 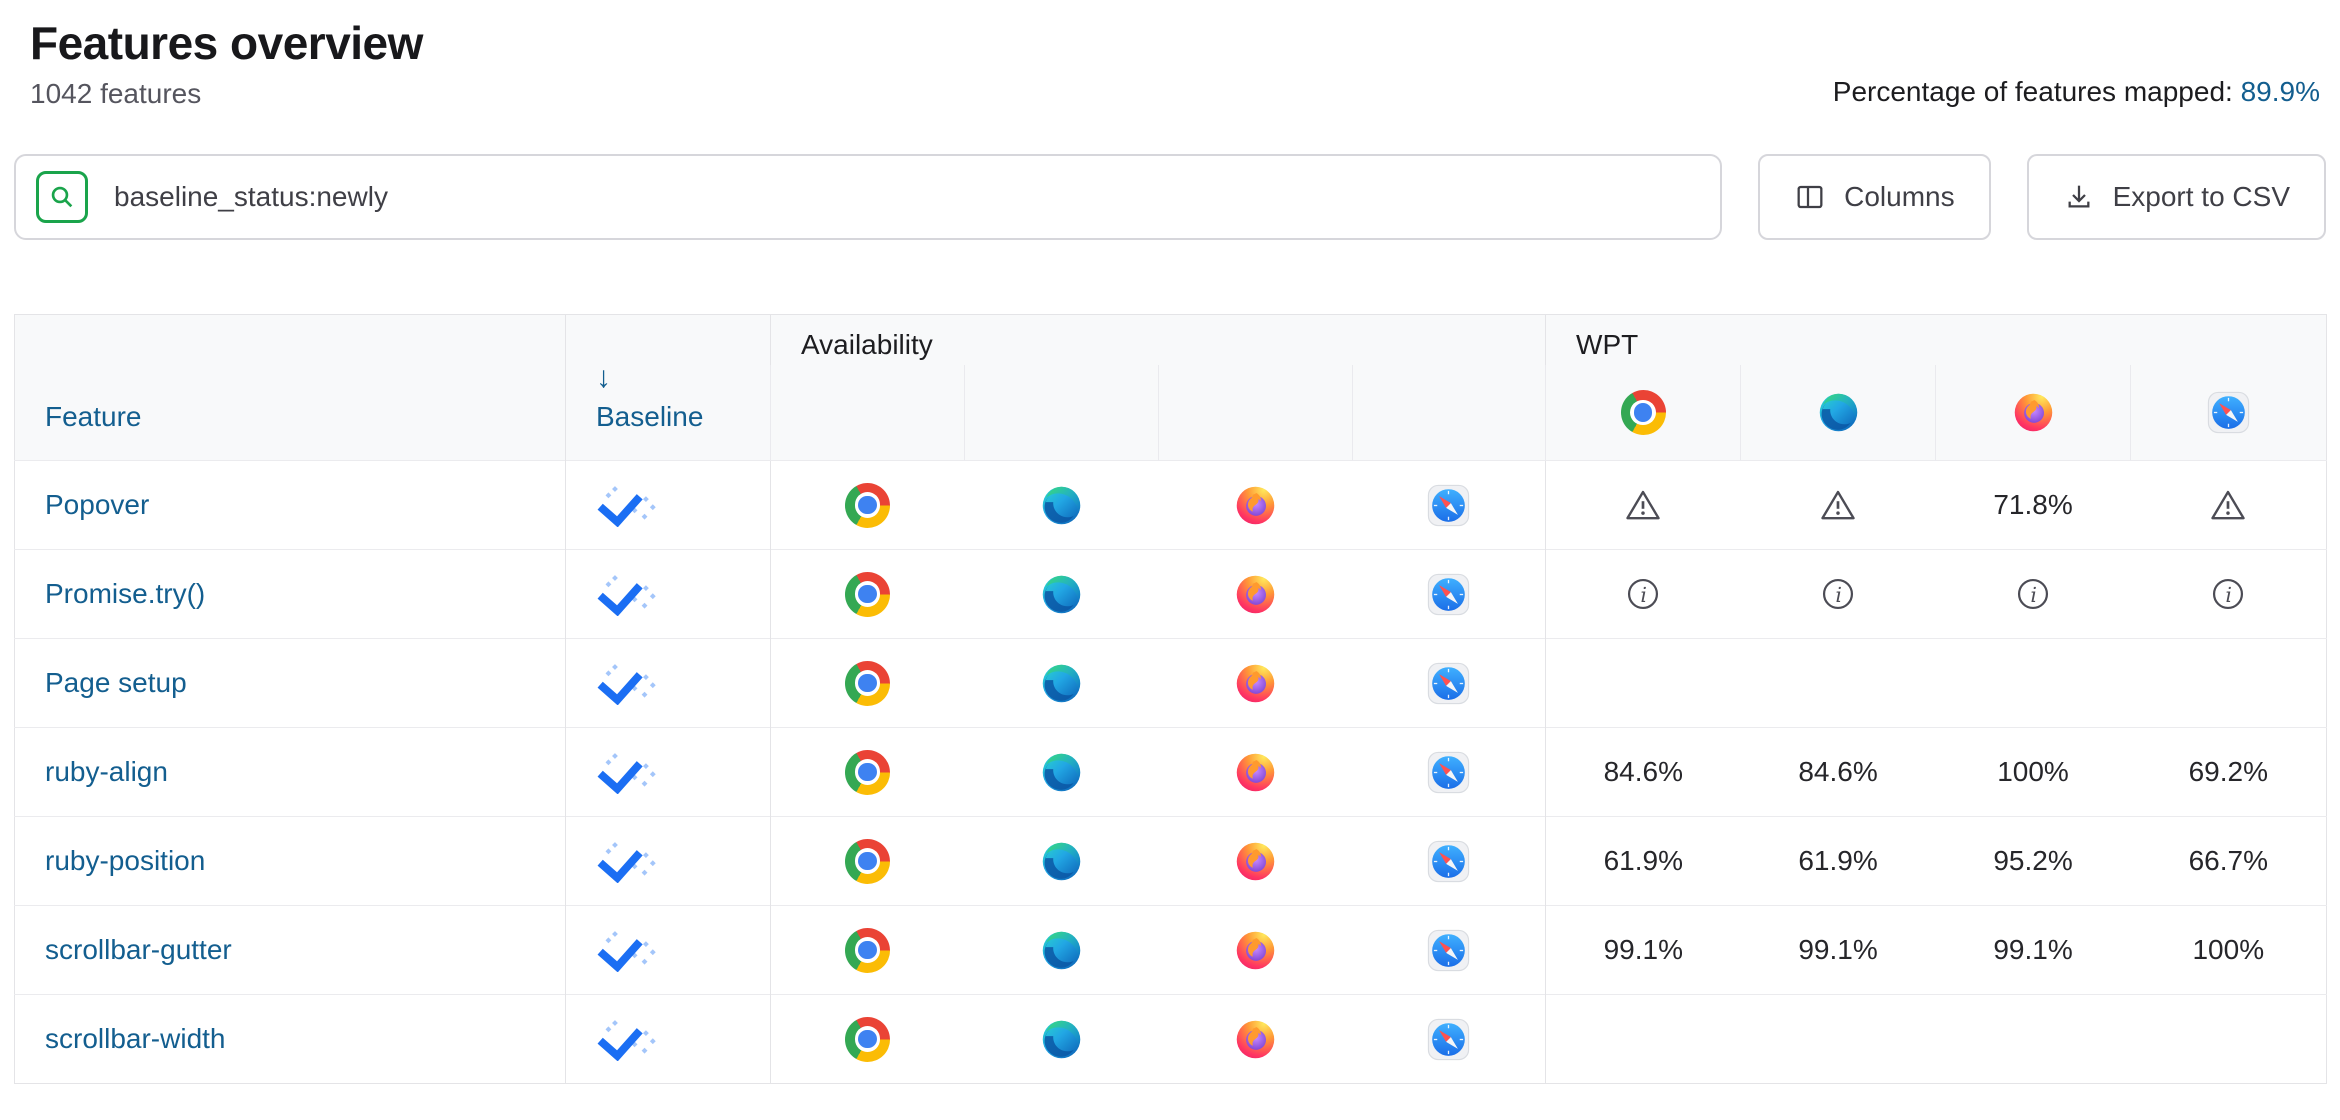 I want to click on table-header-row: Feature ↓ Baseline Availability WPT, so click(x=1170, y=387).